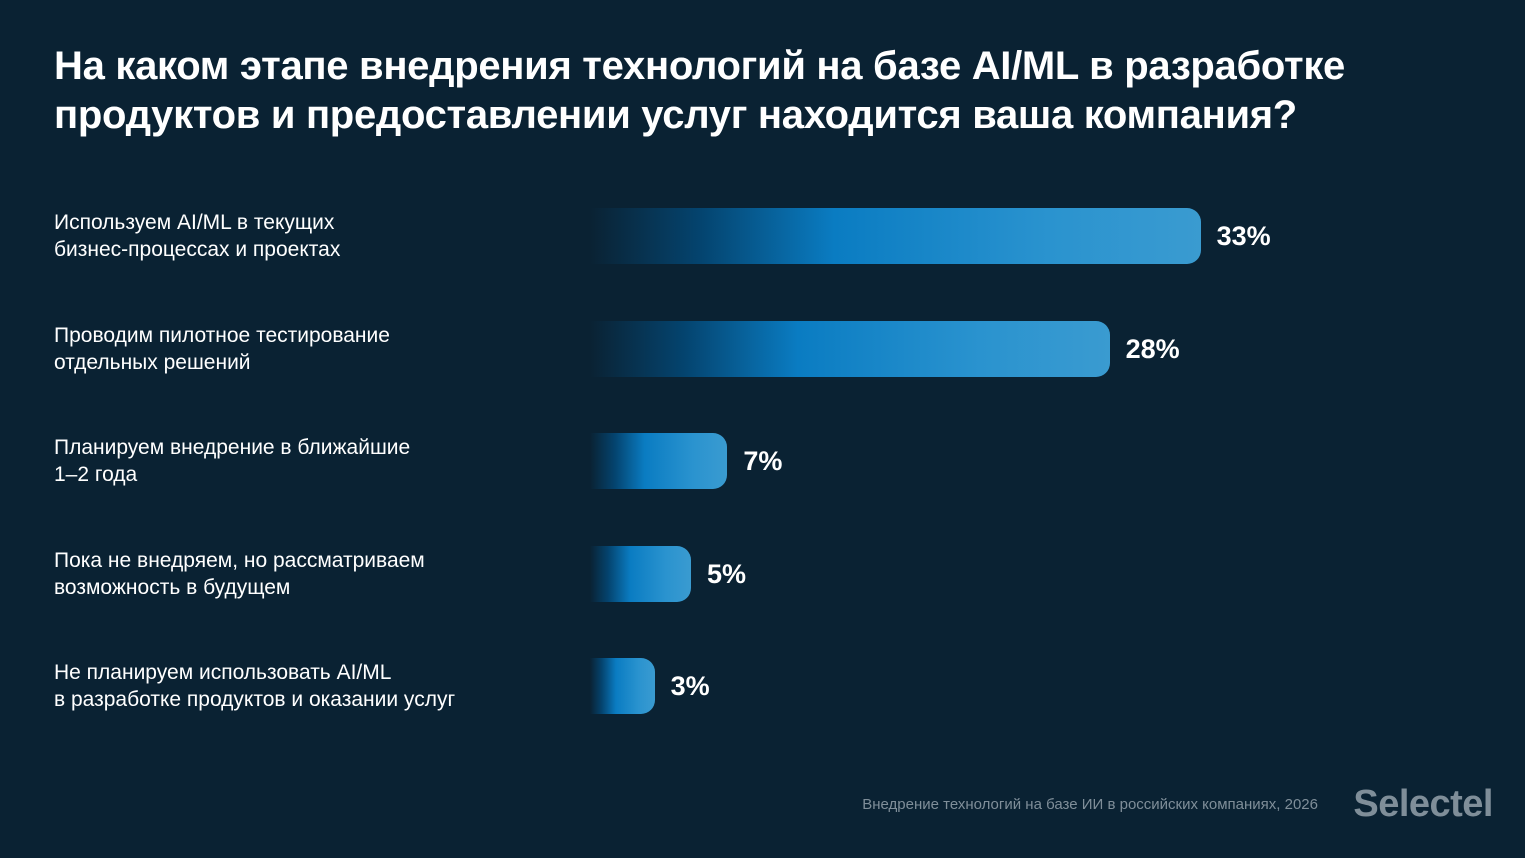 This screenshot has width=1525, height=858. Describe the element at coordinates (690, 686) in the screenshot. I see `value-label: 3%` at that location.